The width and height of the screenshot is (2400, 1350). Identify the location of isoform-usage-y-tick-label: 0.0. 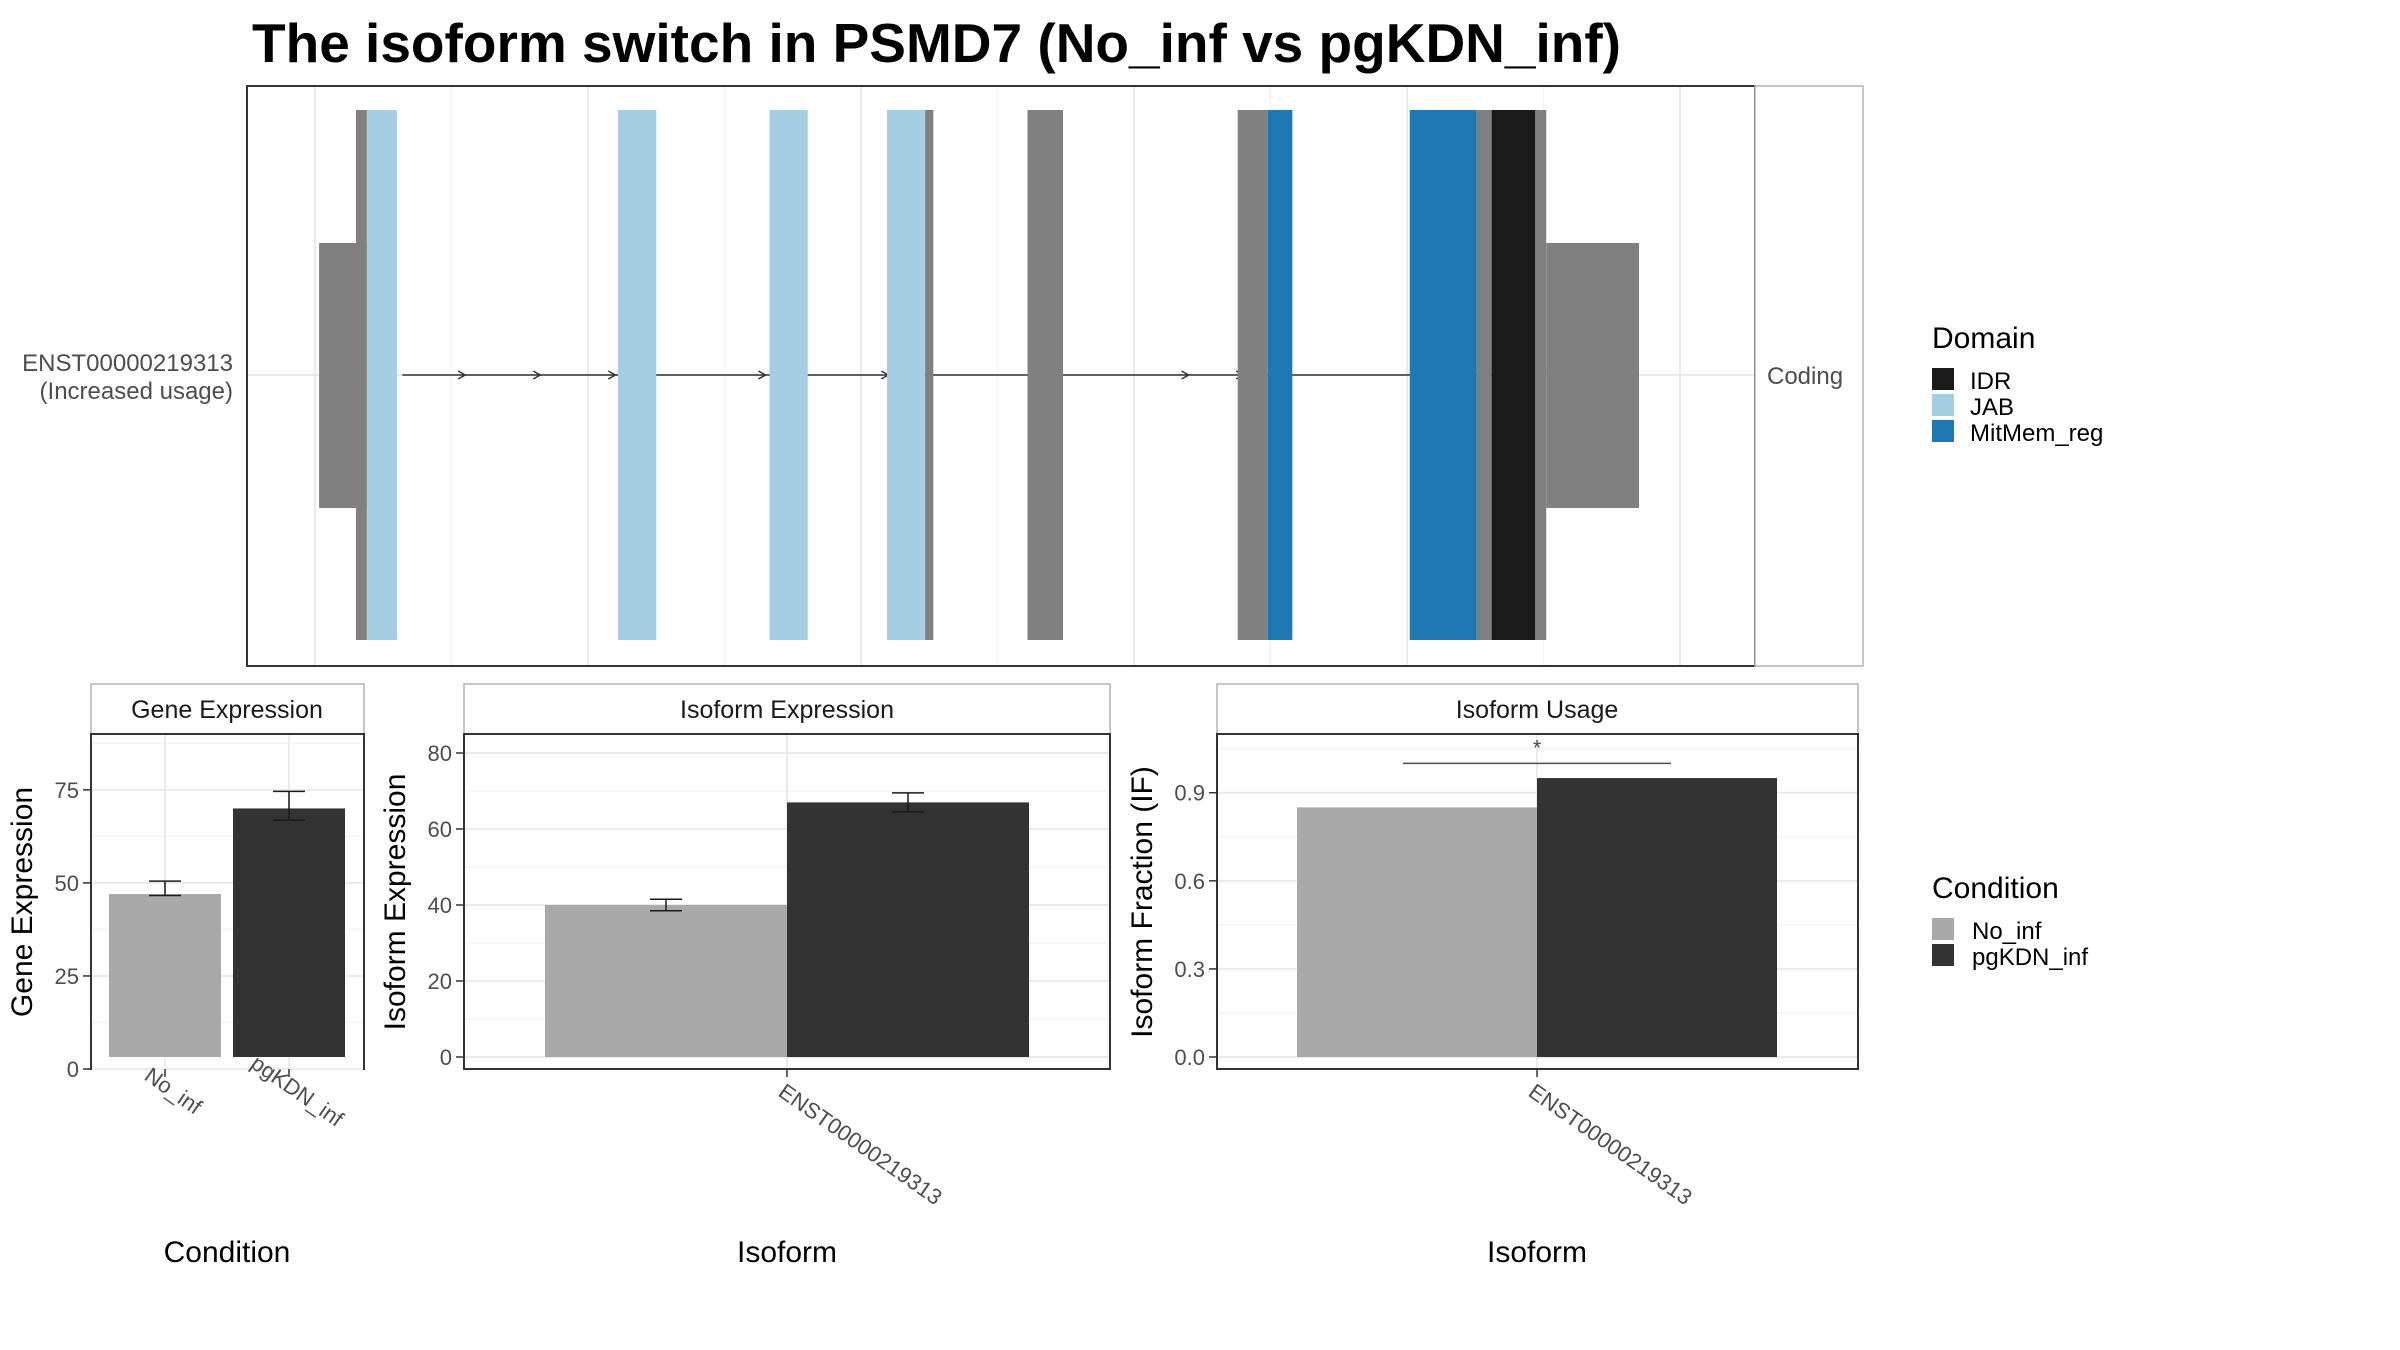
(1189, 1057).